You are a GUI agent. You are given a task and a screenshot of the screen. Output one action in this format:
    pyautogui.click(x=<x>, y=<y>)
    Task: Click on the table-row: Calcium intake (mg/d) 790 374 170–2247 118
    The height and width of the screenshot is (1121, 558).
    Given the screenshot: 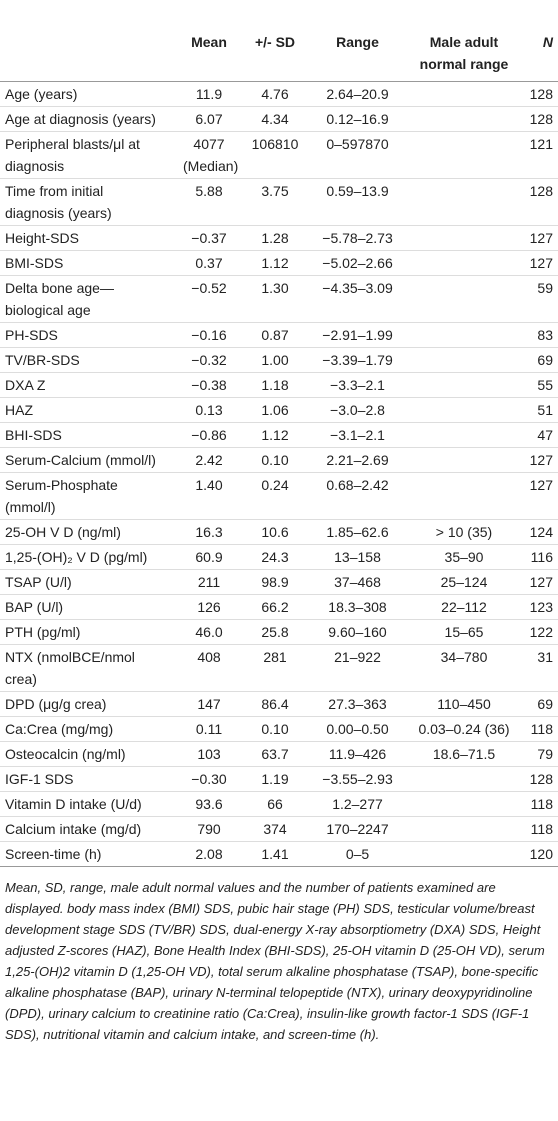 What is the action you would take?
    pyautogui.click(x=279, y=829)
    